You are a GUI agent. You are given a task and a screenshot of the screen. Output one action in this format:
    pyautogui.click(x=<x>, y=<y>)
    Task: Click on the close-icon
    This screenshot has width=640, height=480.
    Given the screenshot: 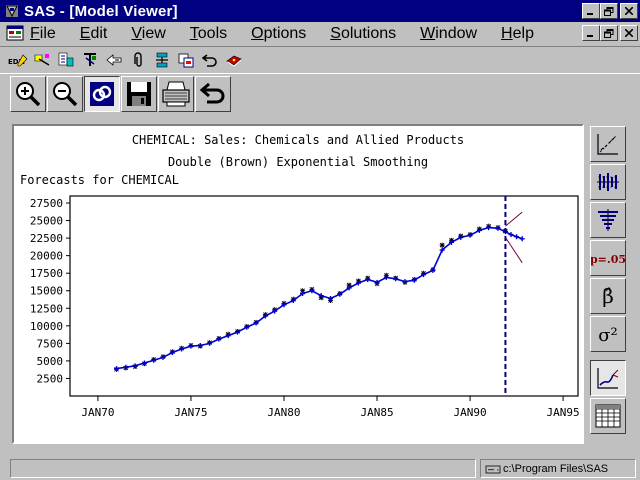 What is the action you would take?
    pyautogui.click(x=629, y=11)
    